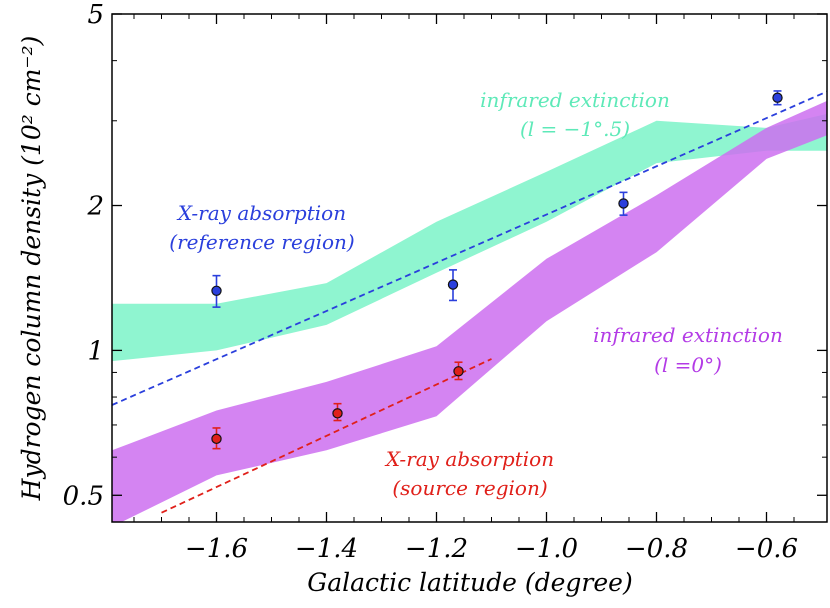 Image resolution: width=830 pixels, height=608 pixels. What do you see at coordinates (436, 549) in the screenshot?
I see `x-tick-label: −1.2` at bounding box center [436, 549].